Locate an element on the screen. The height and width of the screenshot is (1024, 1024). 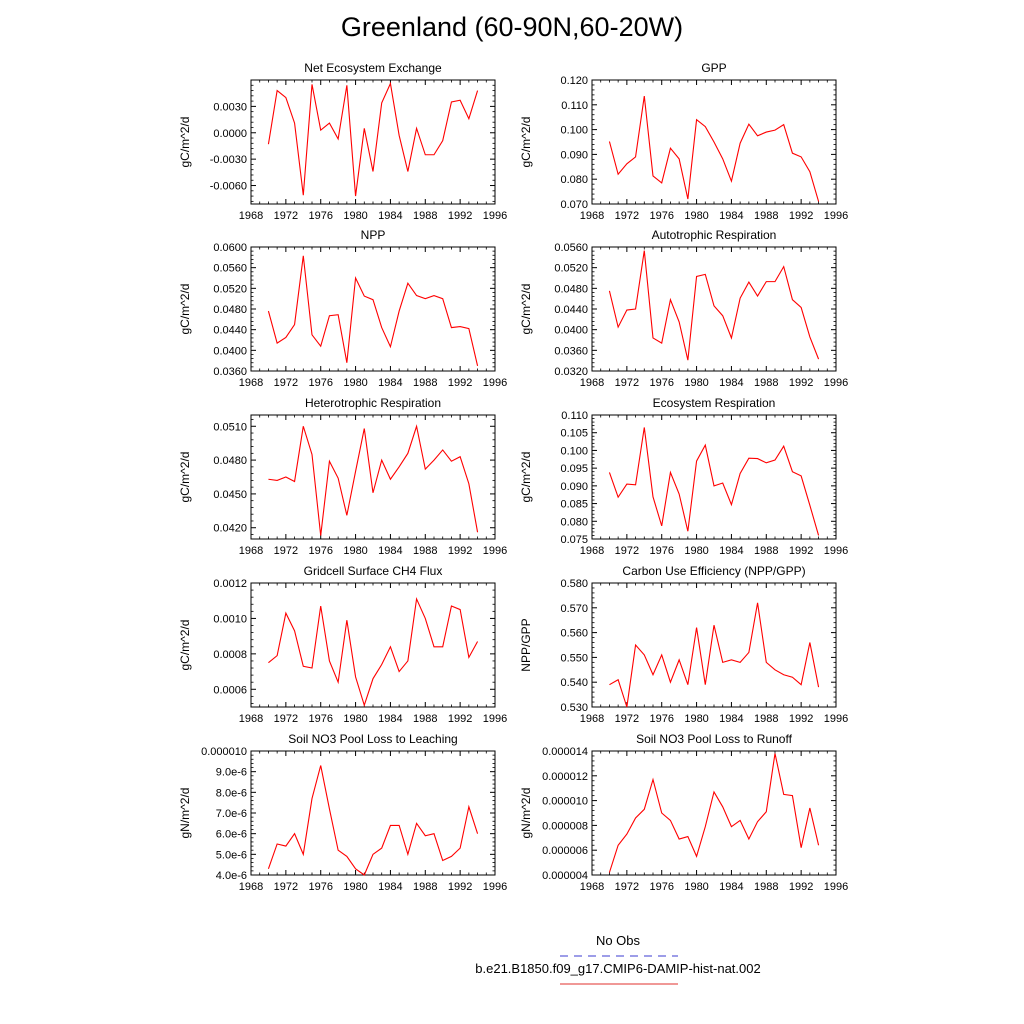
y-tick-label: -0.0030 is located at coordinates (228, 160).